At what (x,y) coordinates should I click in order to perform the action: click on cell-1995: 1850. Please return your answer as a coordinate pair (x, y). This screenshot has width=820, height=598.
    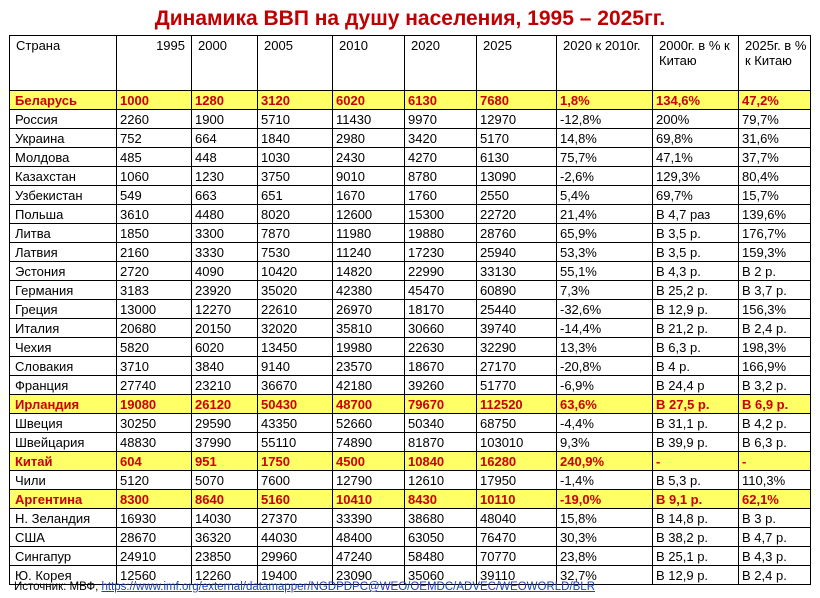
    Looking at the image, I should click on (154, 233).